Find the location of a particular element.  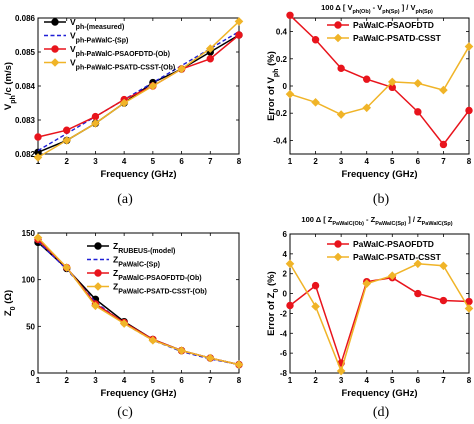

y-axis-label-sub: ph is located at coordinates (13, 99).